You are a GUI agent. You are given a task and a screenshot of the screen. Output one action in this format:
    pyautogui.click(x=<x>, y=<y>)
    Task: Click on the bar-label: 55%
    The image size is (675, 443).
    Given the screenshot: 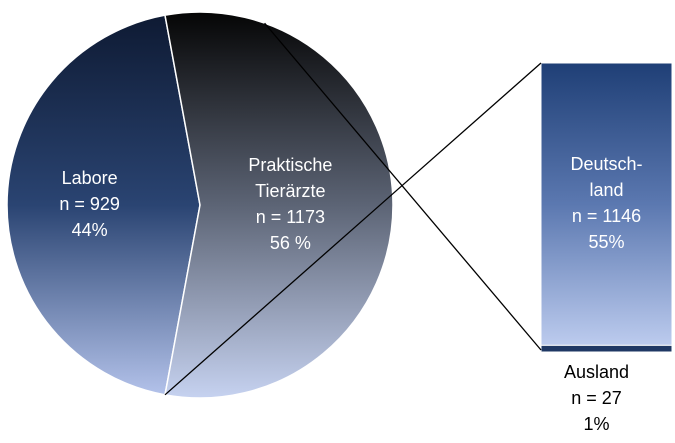 What is the action you would take?
    pyautogui.click(x=606, y=242)
    